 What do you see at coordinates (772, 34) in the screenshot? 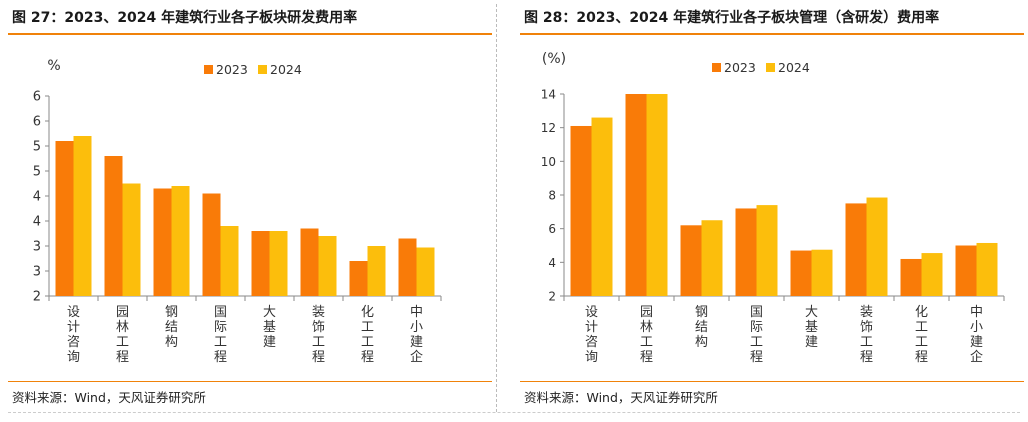
I see `title-rule-right` at bounding box center [772, 34].